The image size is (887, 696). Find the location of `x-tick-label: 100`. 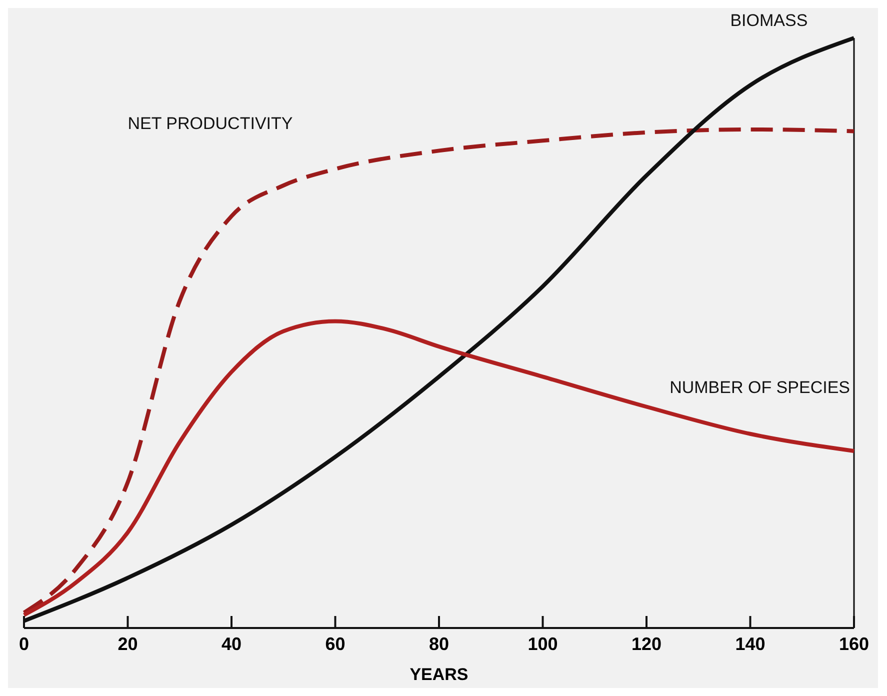

x-tick-label: 100 is located at coordinates (543, 644).